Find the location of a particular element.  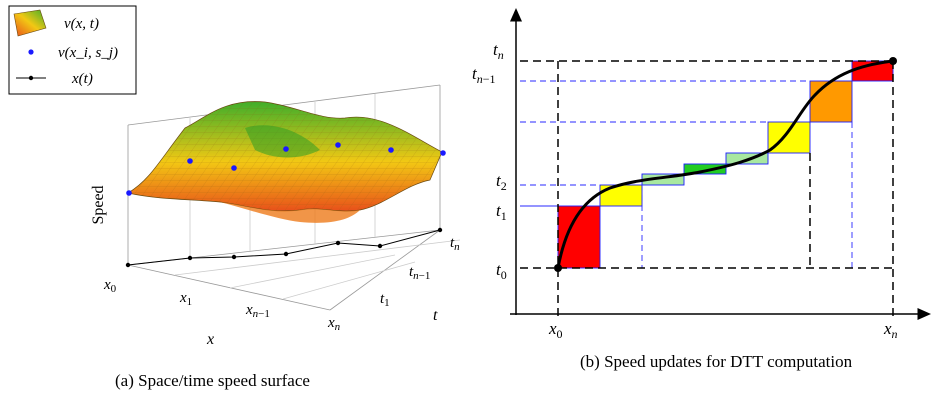

x-tick-xn-b: xn is located at coordinates (890, 330).